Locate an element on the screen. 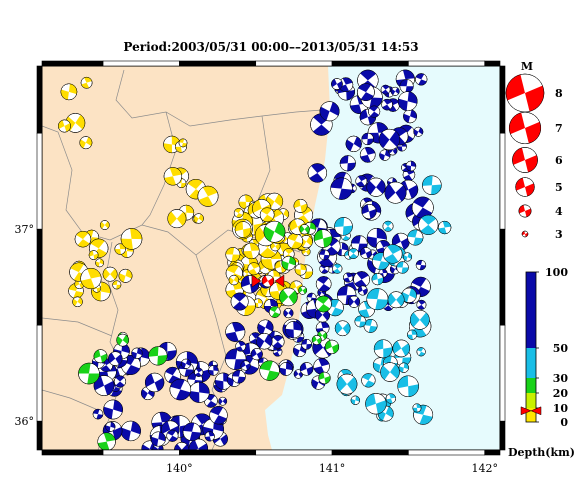  magnitude-legend-label: 3 is located at coordinates (559, 234).